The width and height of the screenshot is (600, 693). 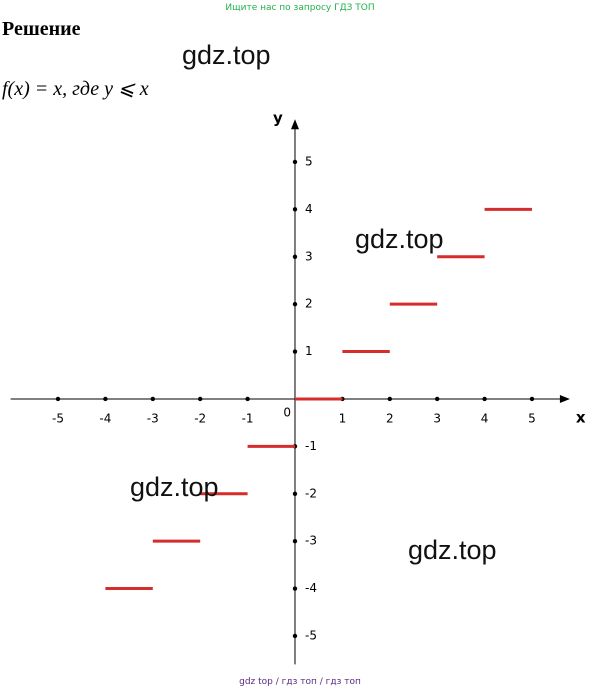 What do you see at coordinates (248, 418) in the screenshot?
I see `x-tick-label: -1` at bounding box center [248, 418].